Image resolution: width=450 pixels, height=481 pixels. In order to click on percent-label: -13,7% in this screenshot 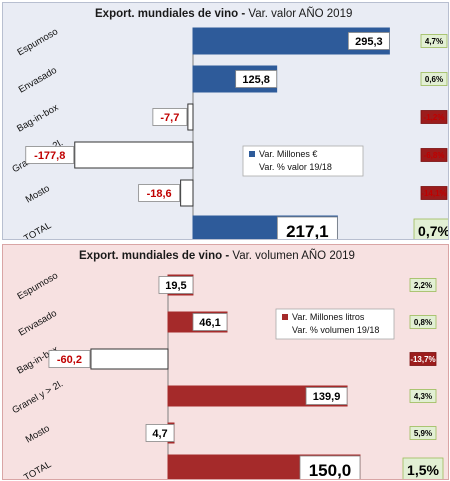, I will do `click(422, 359)`.